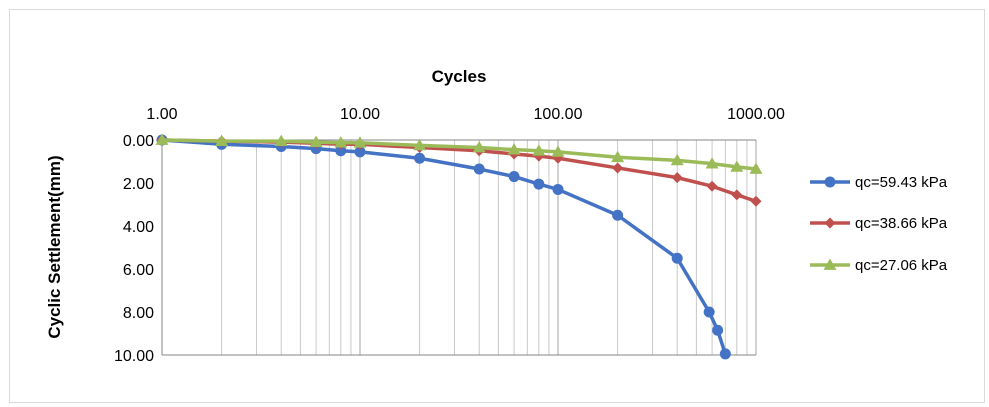 The width and height of the screenshot is (989, 407). Describe the element at coordinates (134, 356) in the screenshot. I see `y-tick-label: 10.00` at that location.